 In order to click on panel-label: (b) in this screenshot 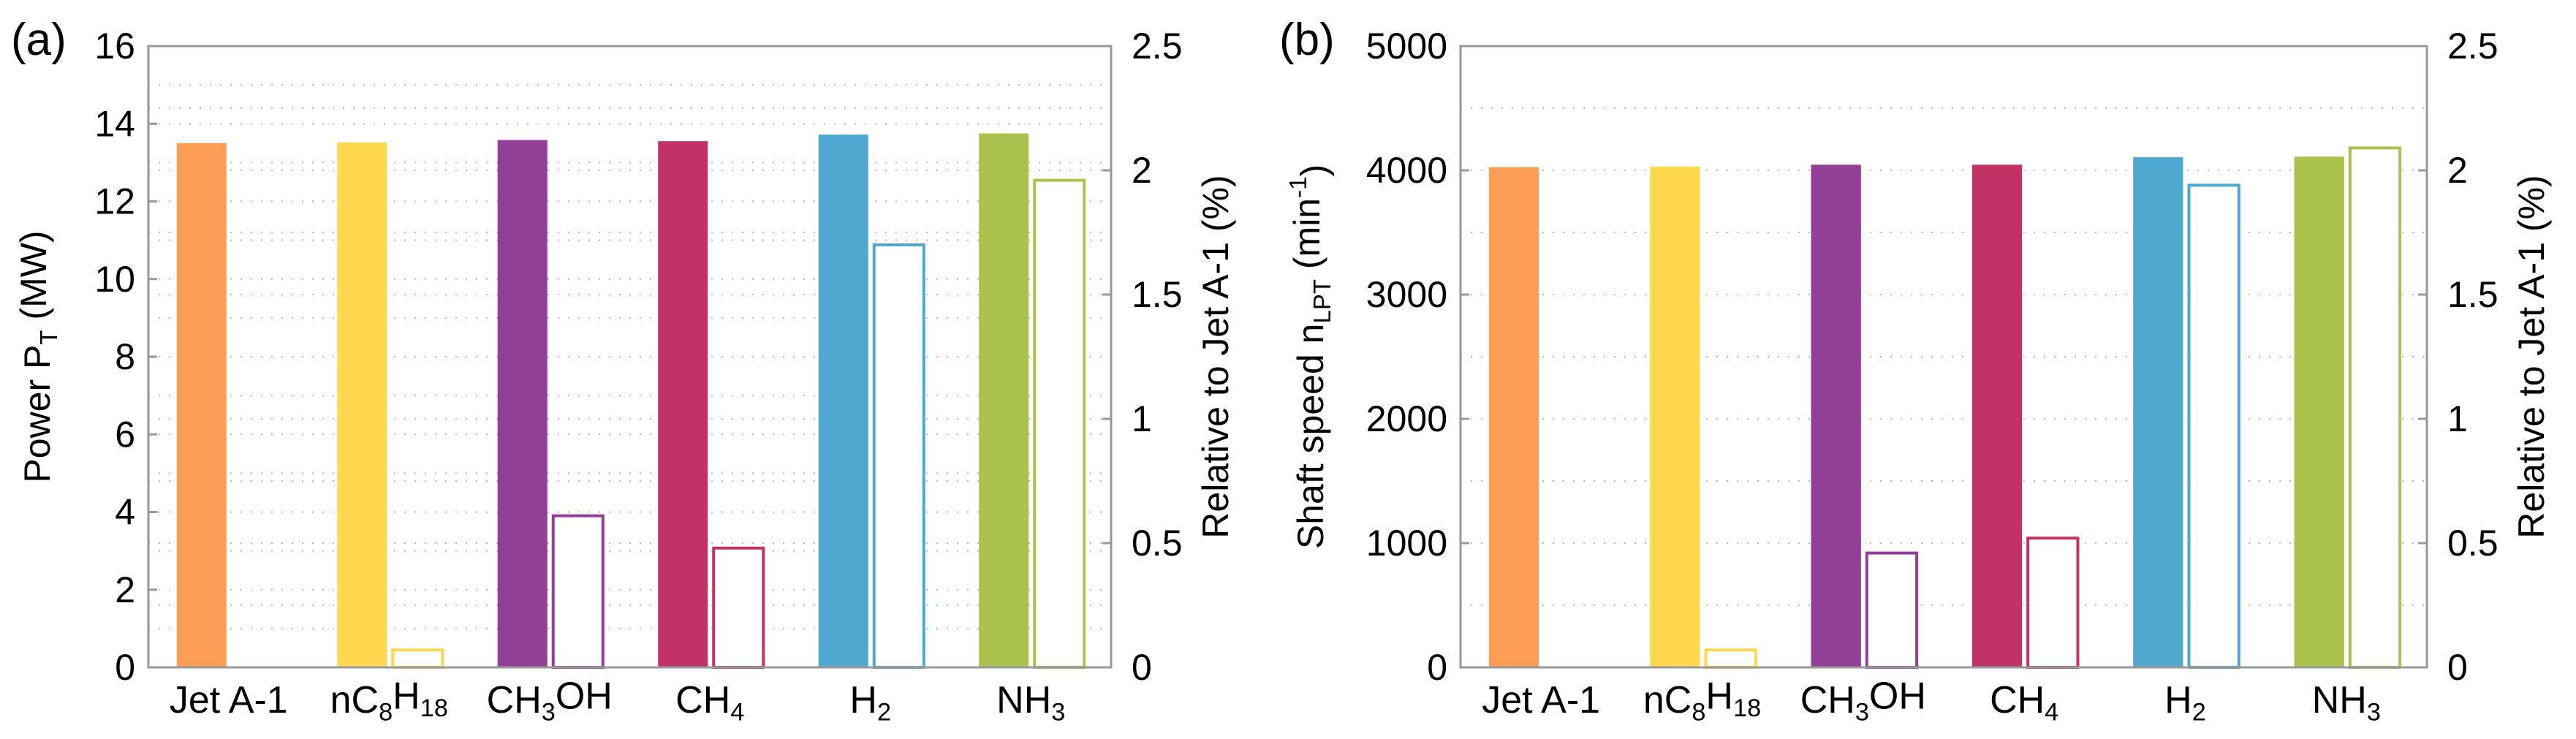, I will do `click(1307, 40)`.